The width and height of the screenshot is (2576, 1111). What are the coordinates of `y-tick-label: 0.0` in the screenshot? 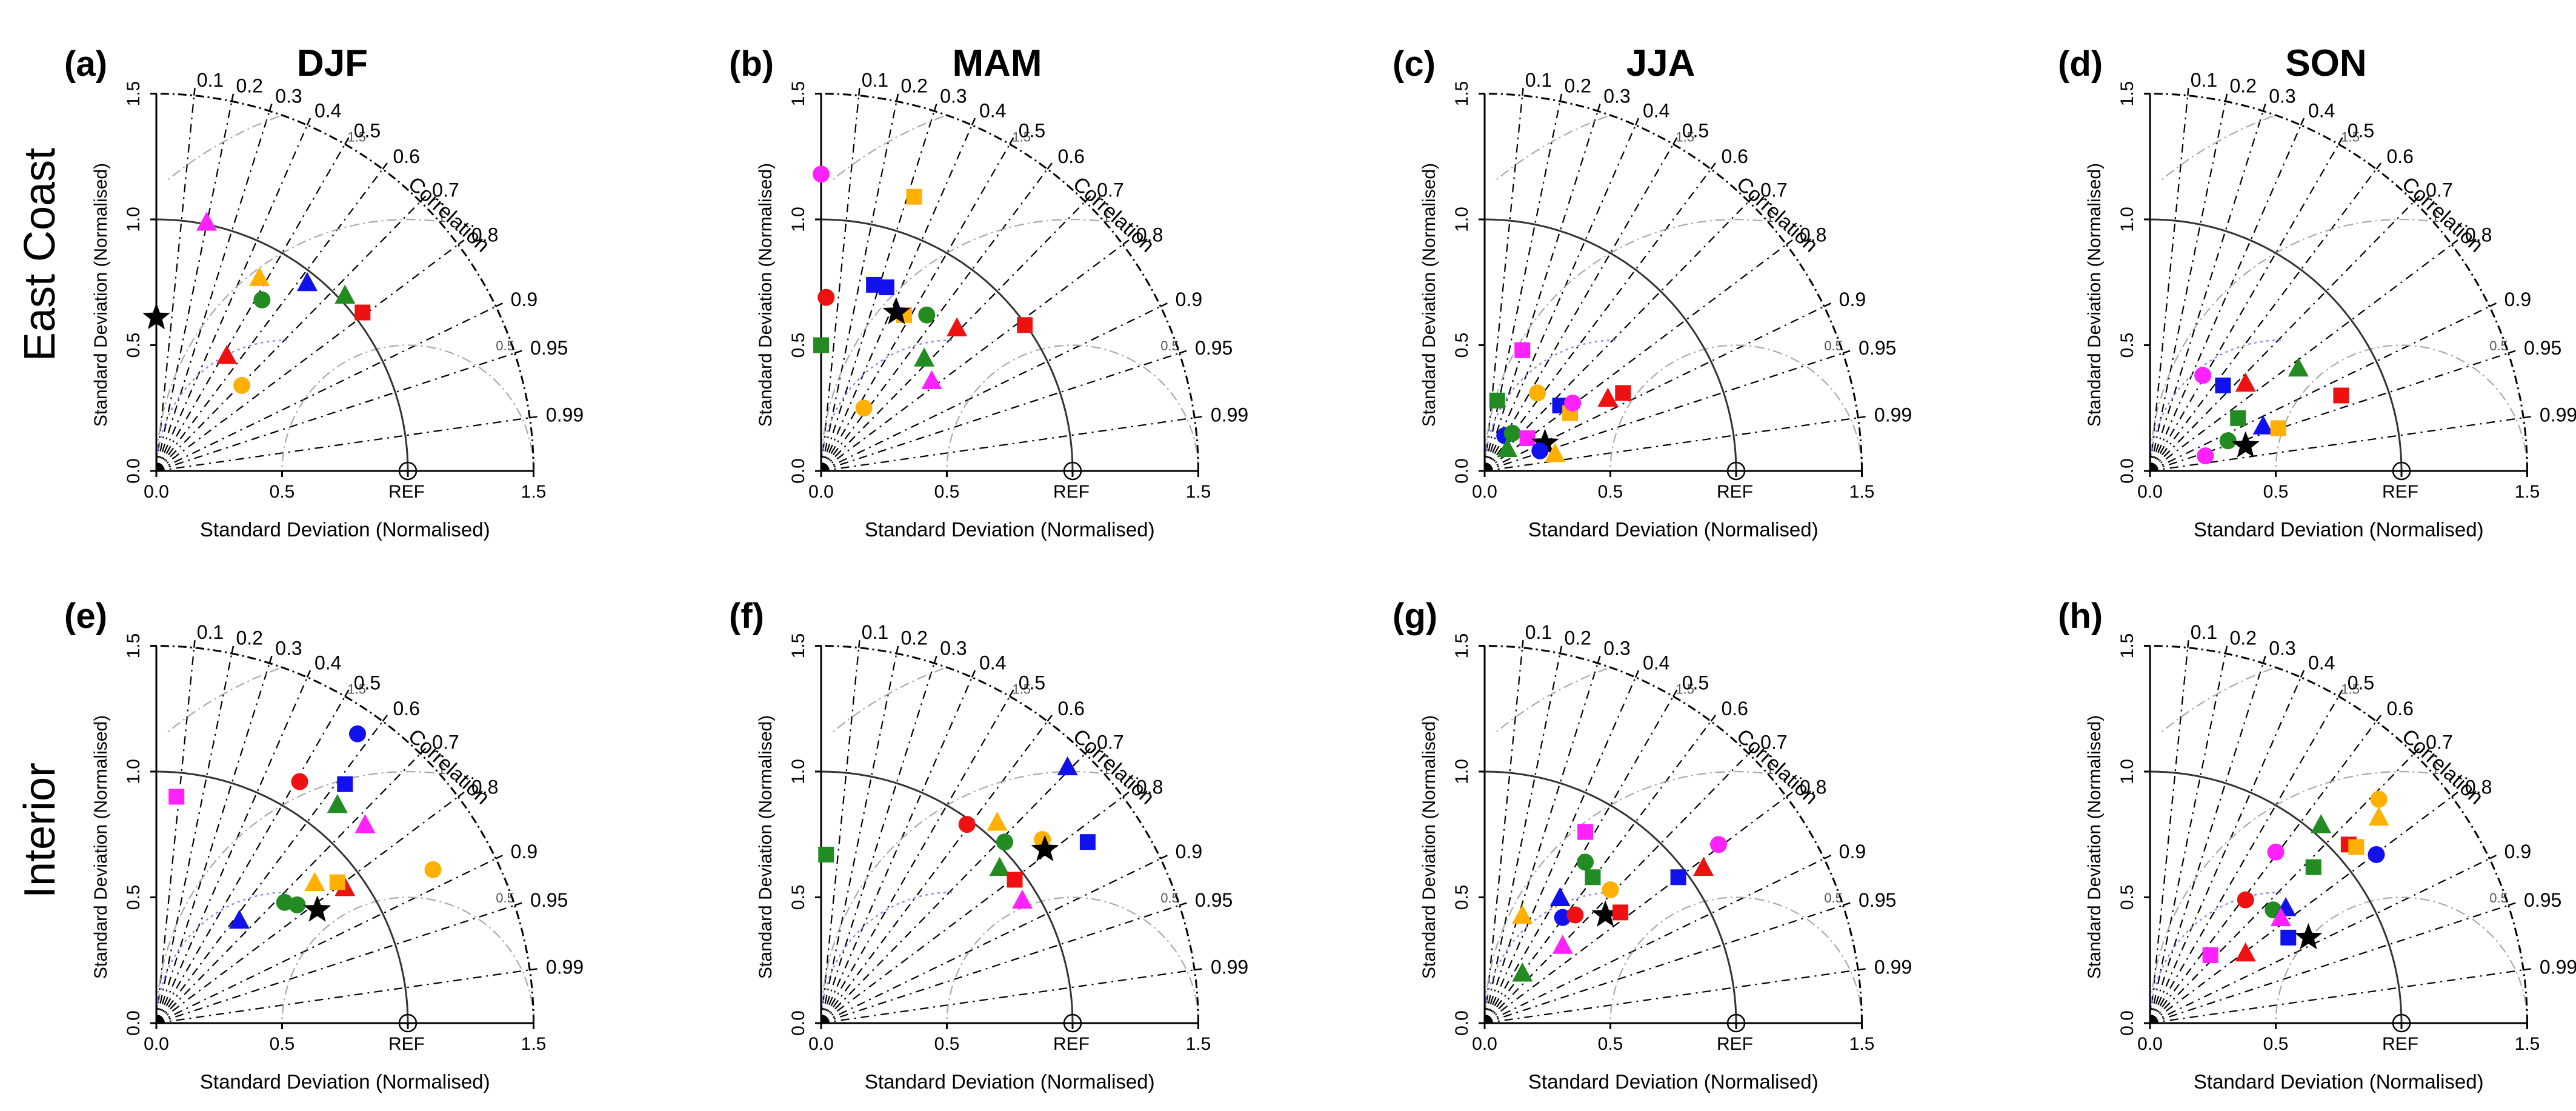 It's located at (1462, 1023).